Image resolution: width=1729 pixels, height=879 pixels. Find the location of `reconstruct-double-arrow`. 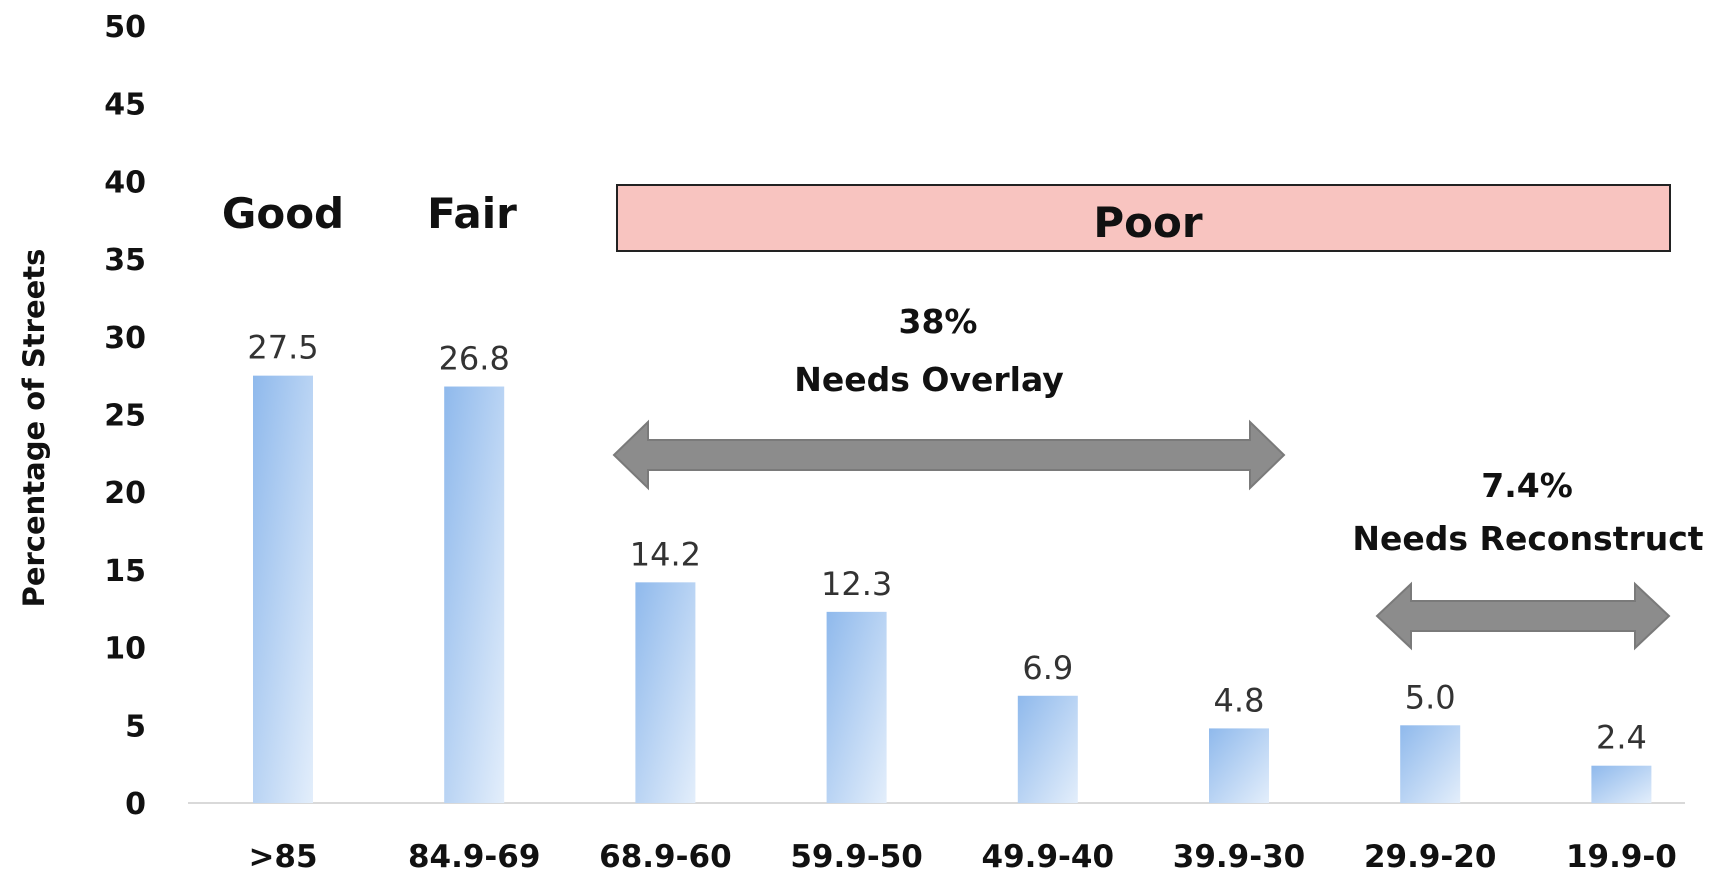

reconstruct-double-arrow is located at coordinates (1523, 616).